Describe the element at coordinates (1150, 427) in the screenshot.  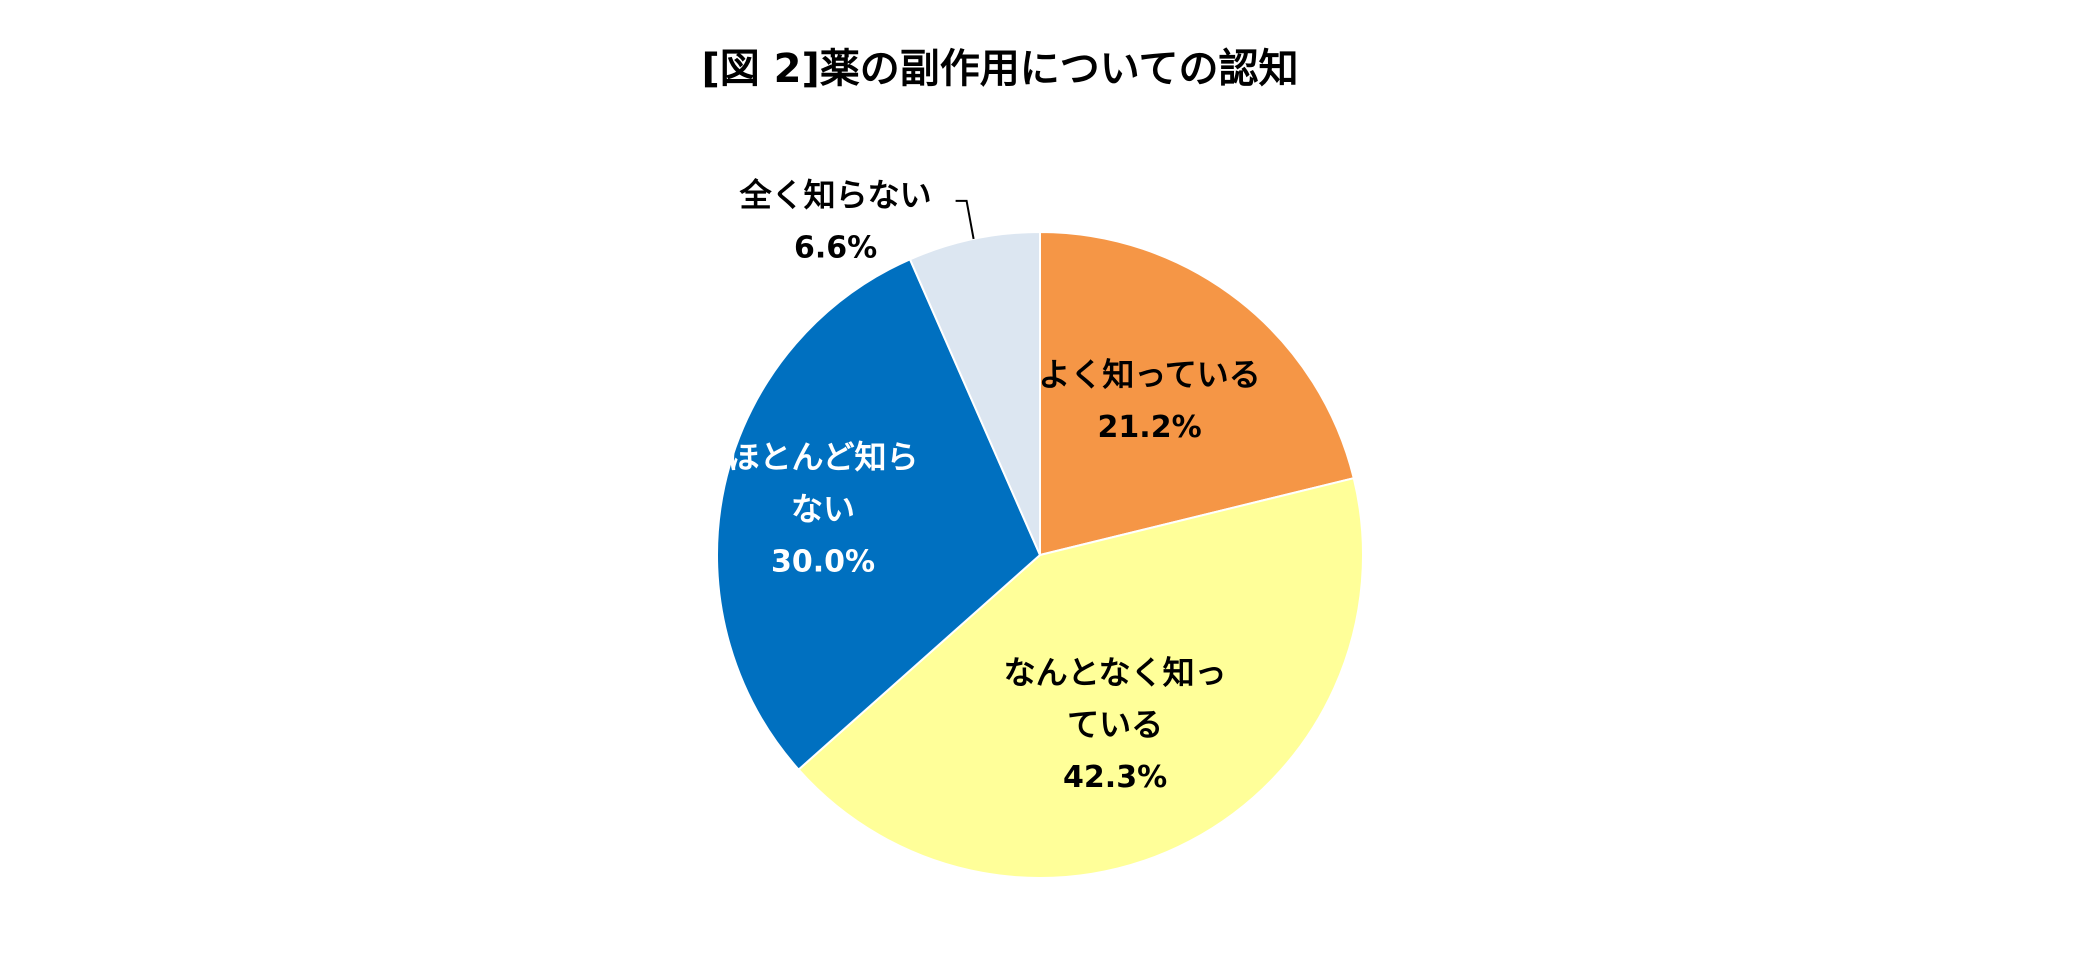
I see `slice-1-value-label: 21.2%` at that location.